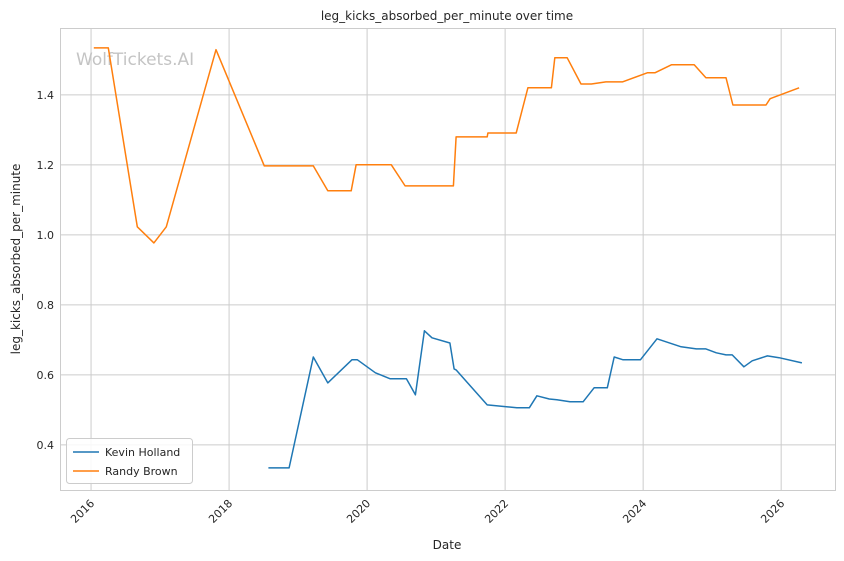 The width and height of the screenshot is (844, 561). What do you see at coordinates (16, 259) in the screenshot?
I see `y-axis-label: leg_kicks_absorbed_per_minute` at bounding box center [16, 259].